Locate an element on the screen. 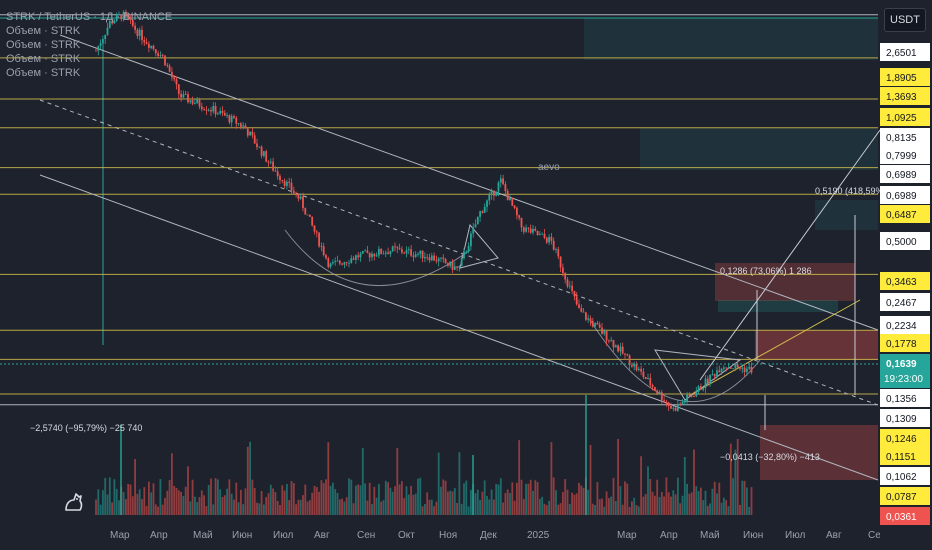  target-zone-upper is located at coordinates (759, 149).